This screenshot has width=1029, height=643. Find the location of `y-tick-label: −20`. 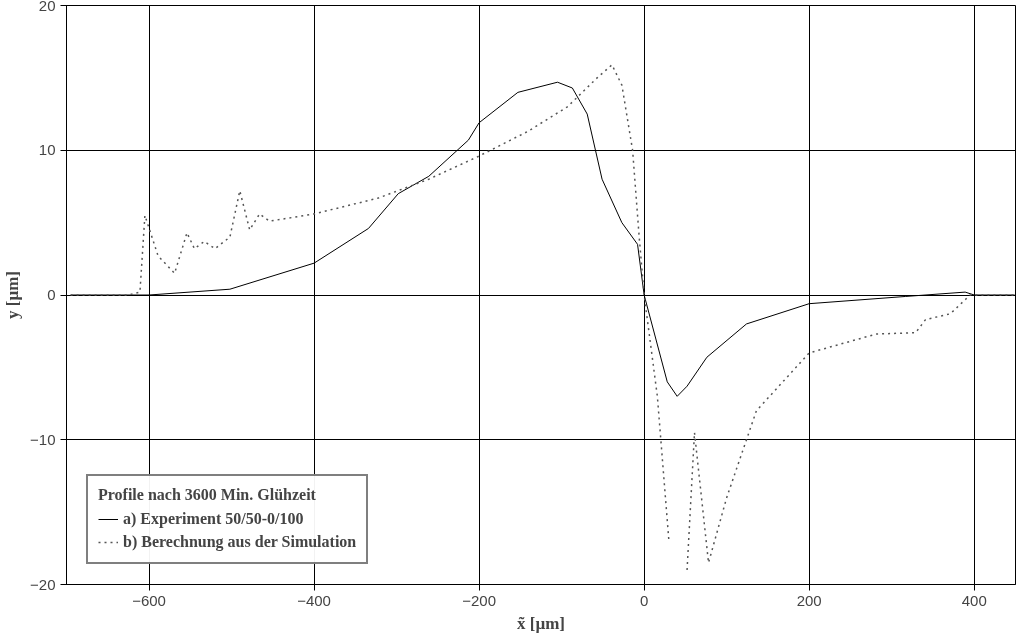

y-tick-label: −20 is located at coordinates (43, 584).